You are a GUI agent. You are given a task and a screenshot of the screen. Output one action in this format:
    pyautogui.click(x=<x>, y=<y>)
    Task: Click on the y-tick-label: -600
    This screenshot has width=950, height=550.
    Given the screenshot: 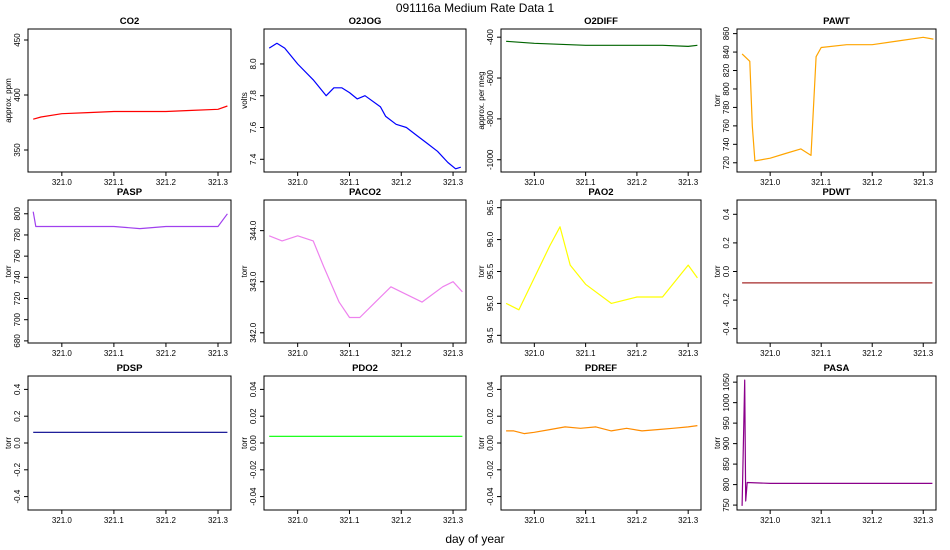 What is the action you would take?
    pyautogui.click(x=490, y=77)
    